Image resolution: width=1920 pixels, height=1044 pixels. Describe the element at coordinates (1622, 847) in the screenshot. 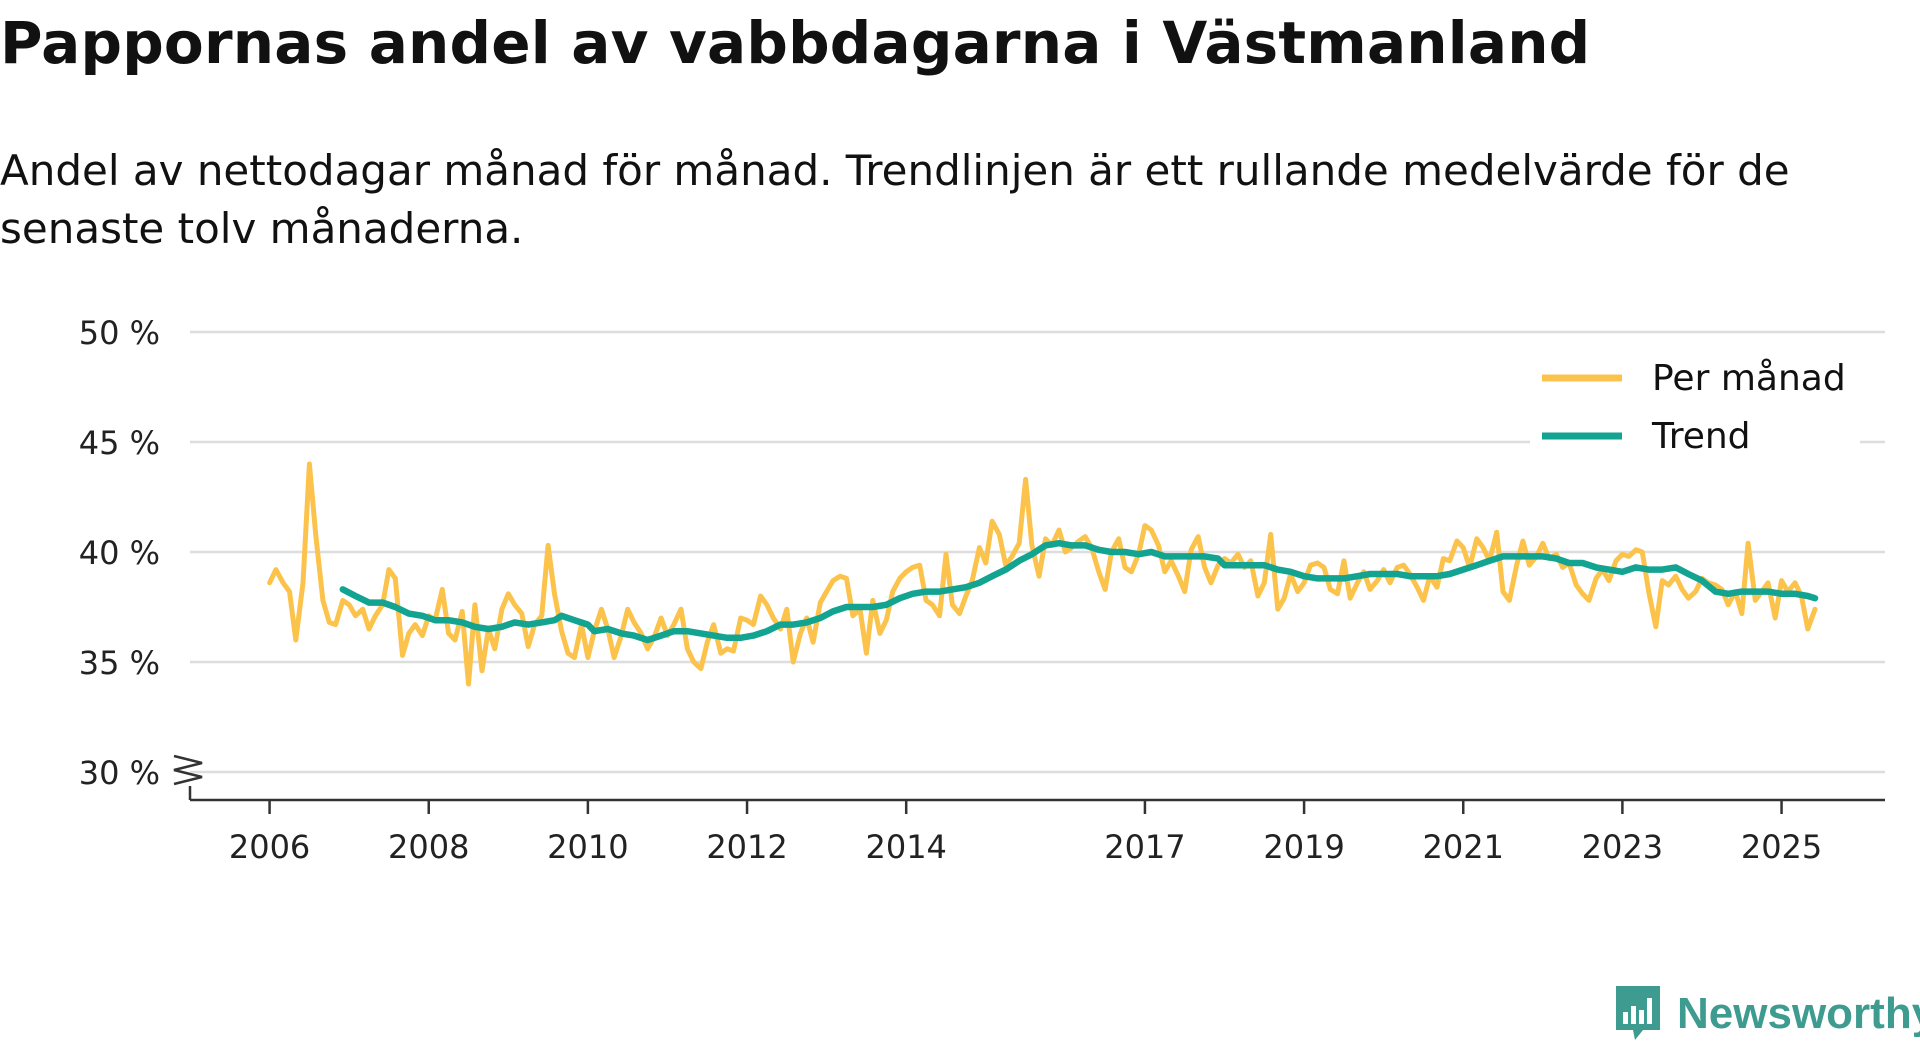

I see `x-tick-label: 2023` at that location.